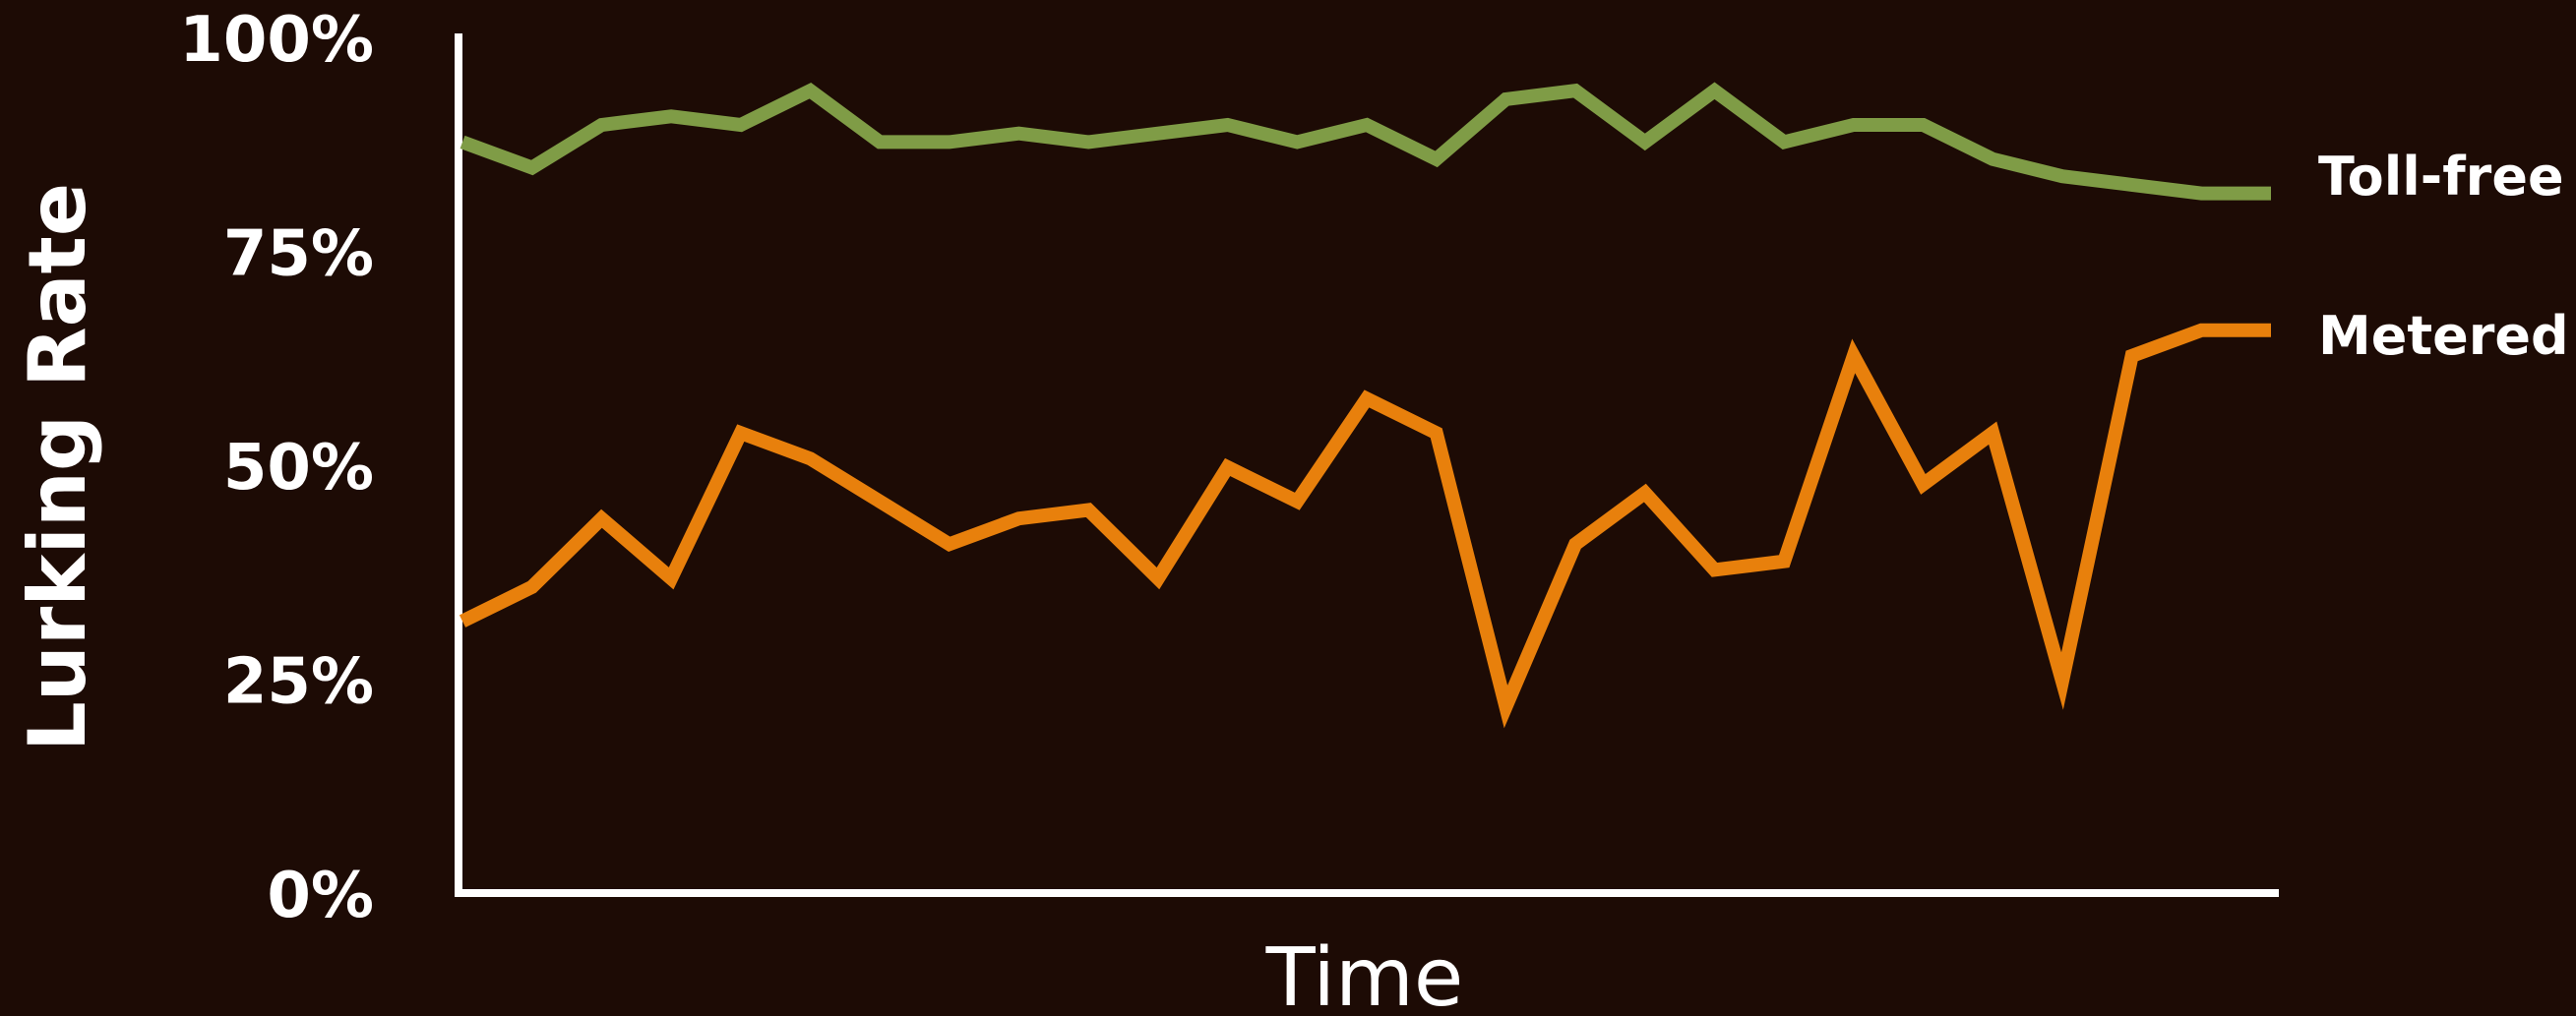 The image size is (2576, 1016). I want to click on y-tick-label: 100%, so click(277, 40).